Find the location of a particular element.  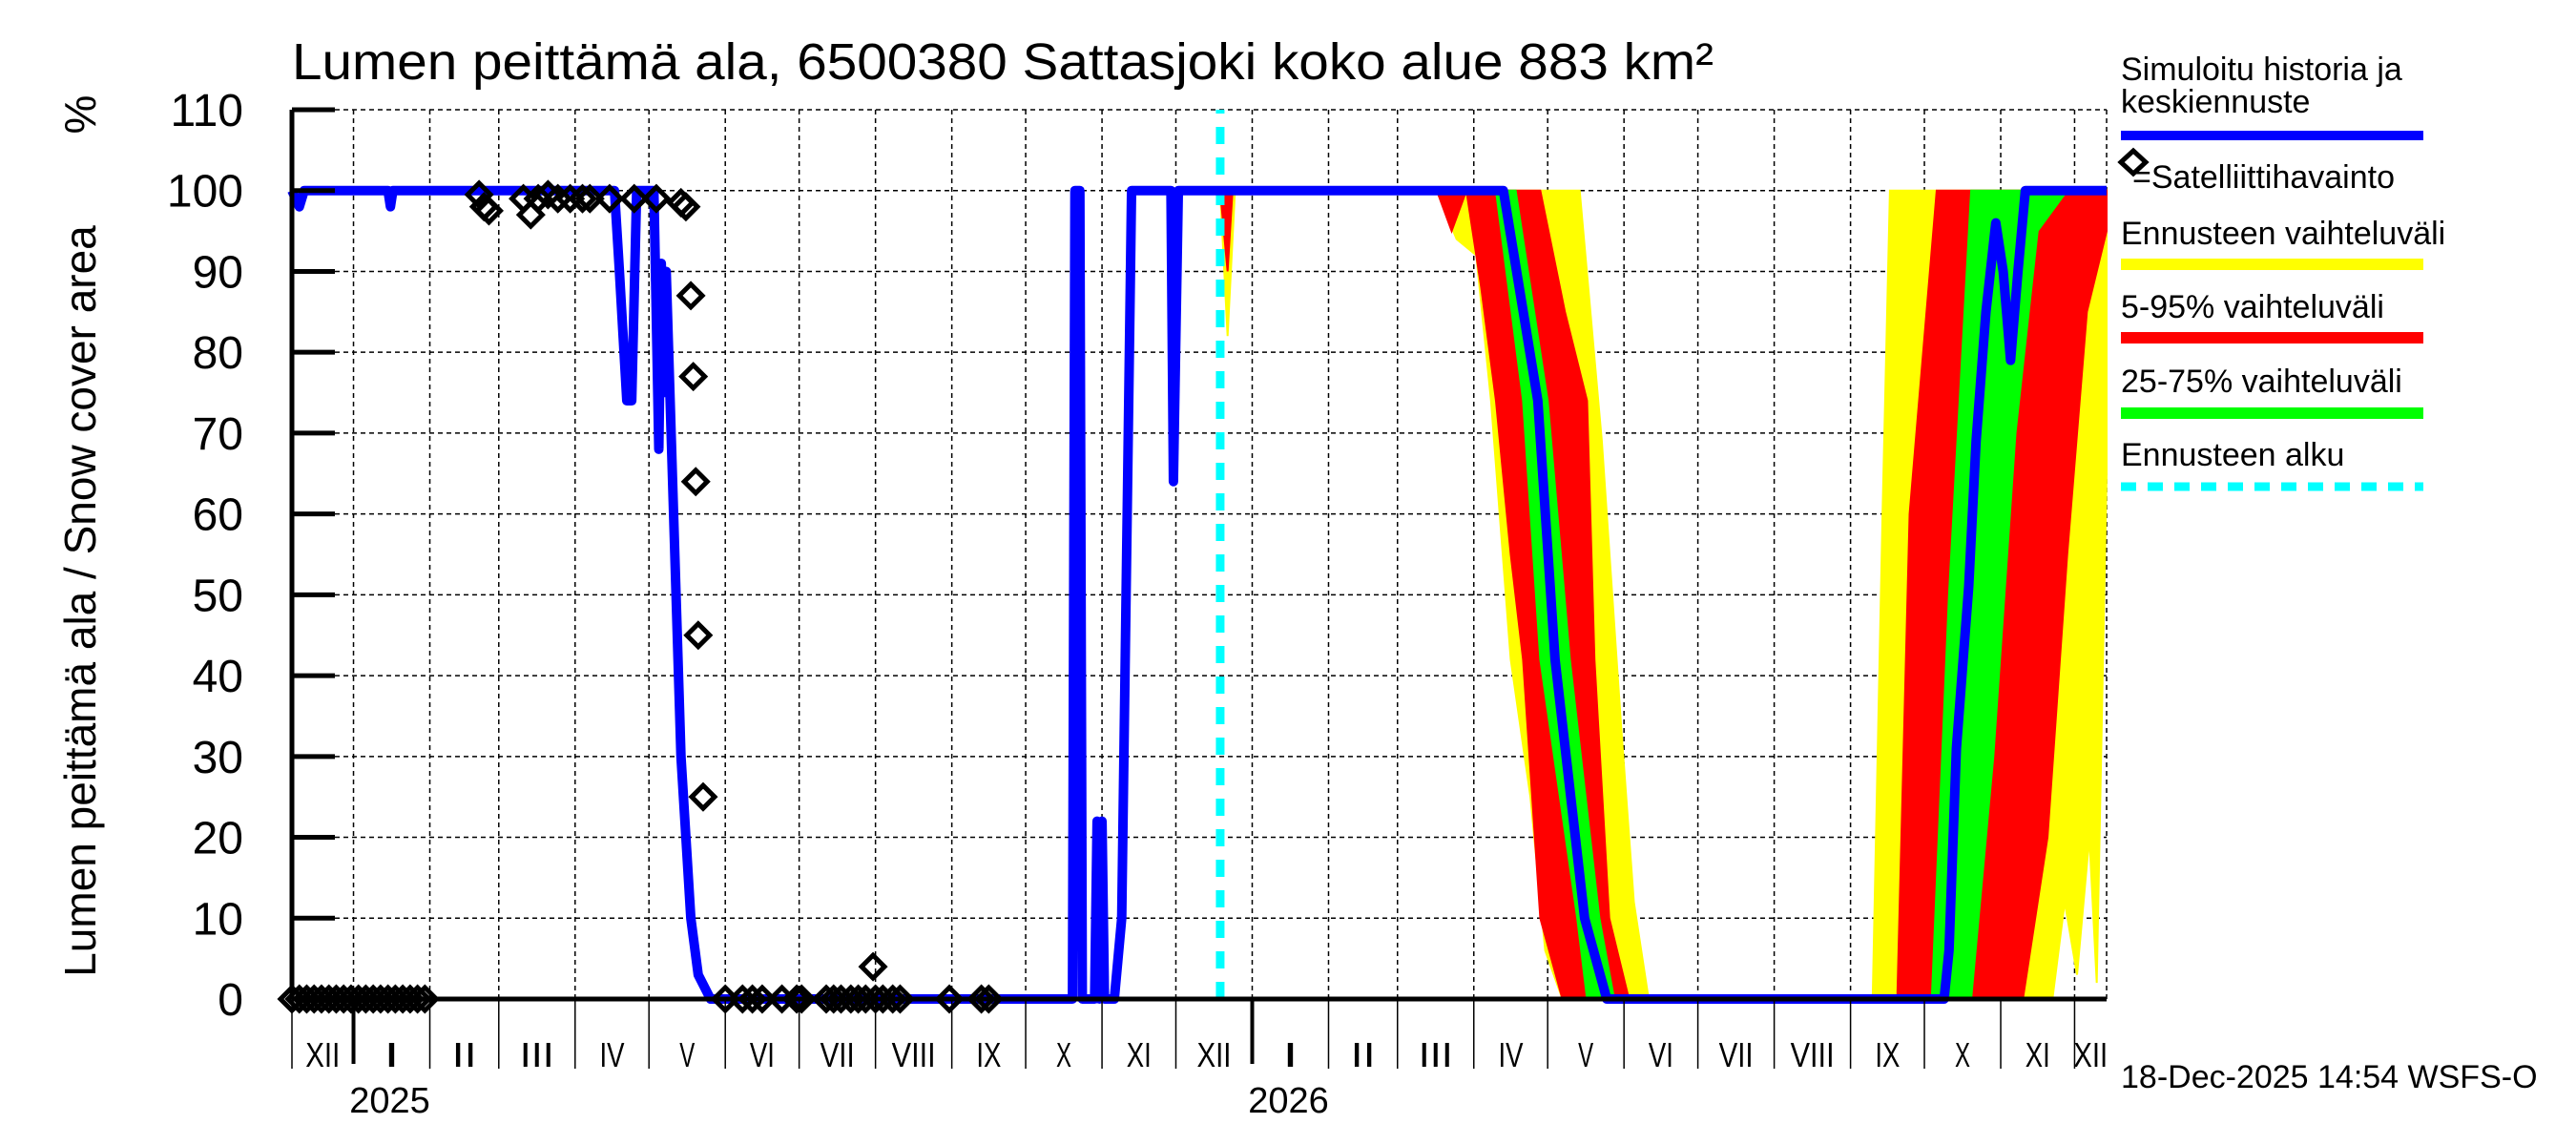

y-tick-label: 0 is located at coordinates (230, 1000).